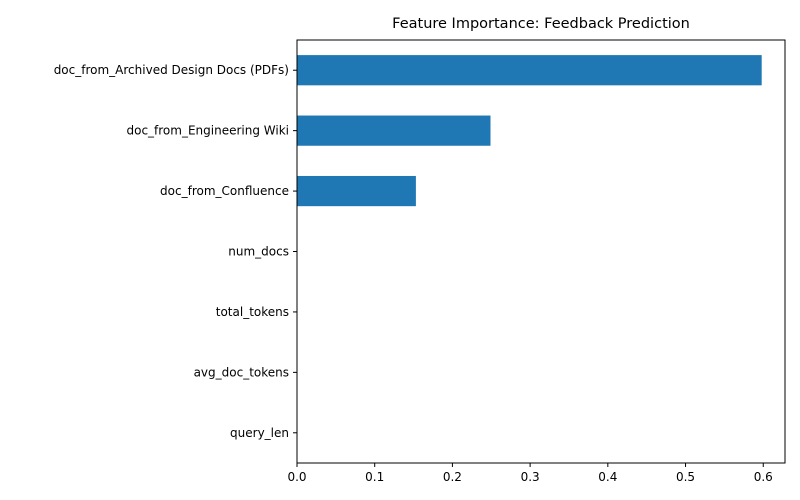 This screenshot has height=500, width=800. I want to click on y-tick-label-6: query_len, so click(259, 433).